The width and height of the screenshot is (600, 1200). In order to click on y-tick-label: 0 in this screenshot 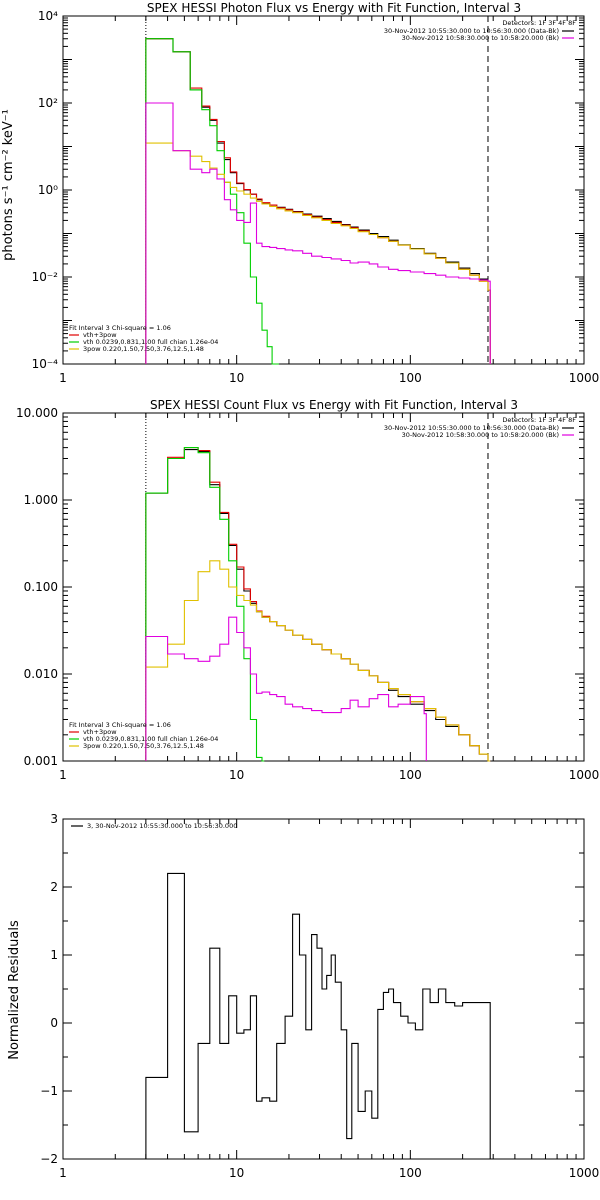, I will do `click(54, 1023)`.